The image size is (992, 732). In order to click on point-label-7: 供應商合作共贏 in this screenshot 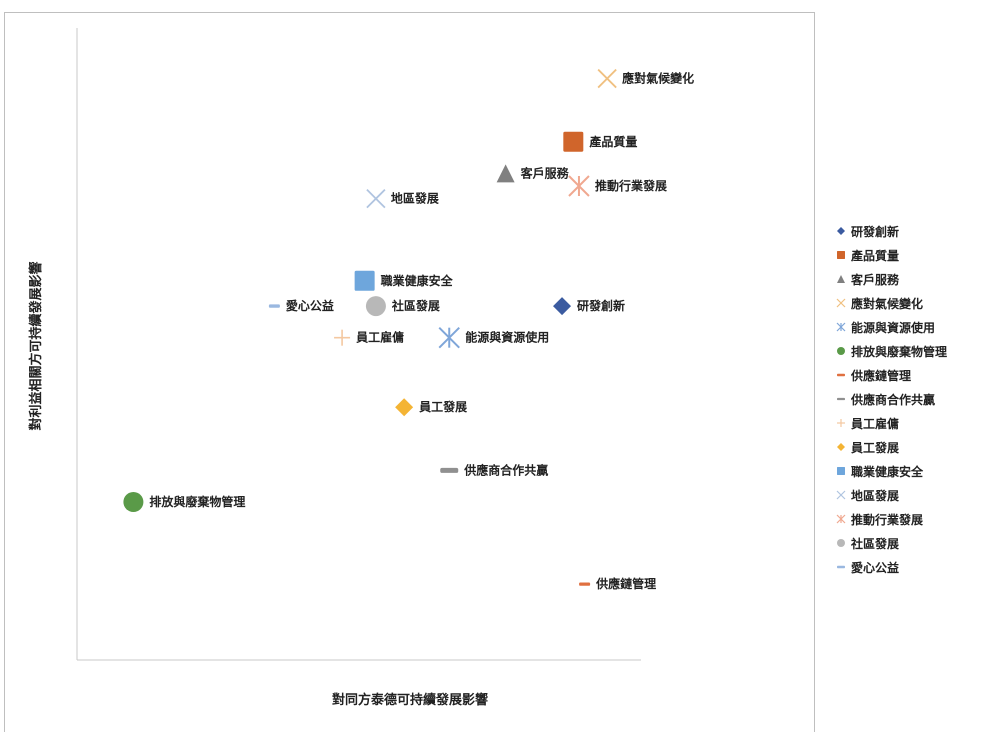, I will do `click(505, 469)`.